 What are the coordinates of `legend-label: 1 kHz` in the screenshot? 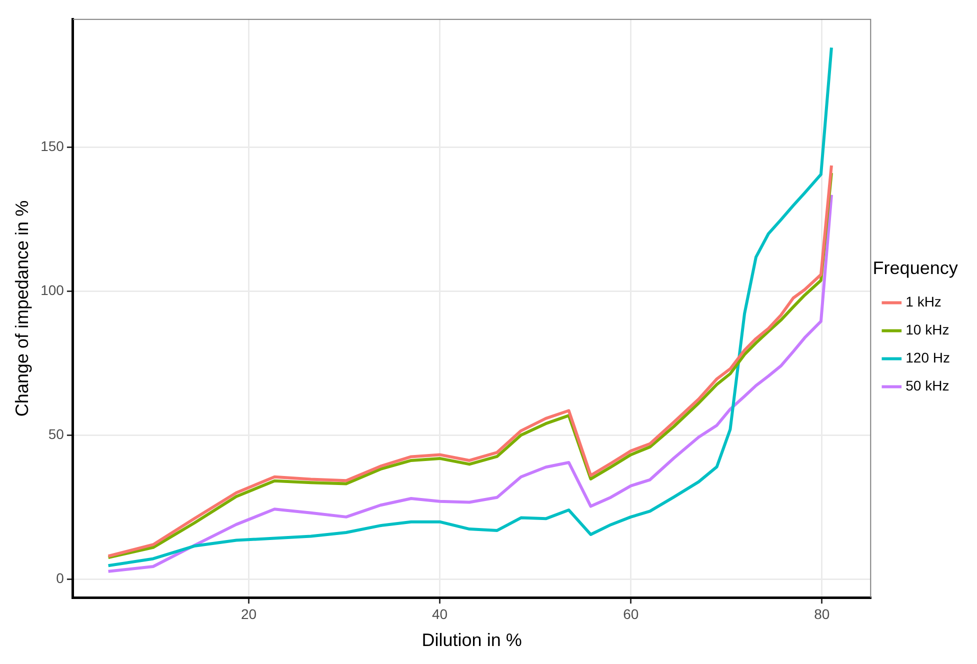 It's located at (924, 302).